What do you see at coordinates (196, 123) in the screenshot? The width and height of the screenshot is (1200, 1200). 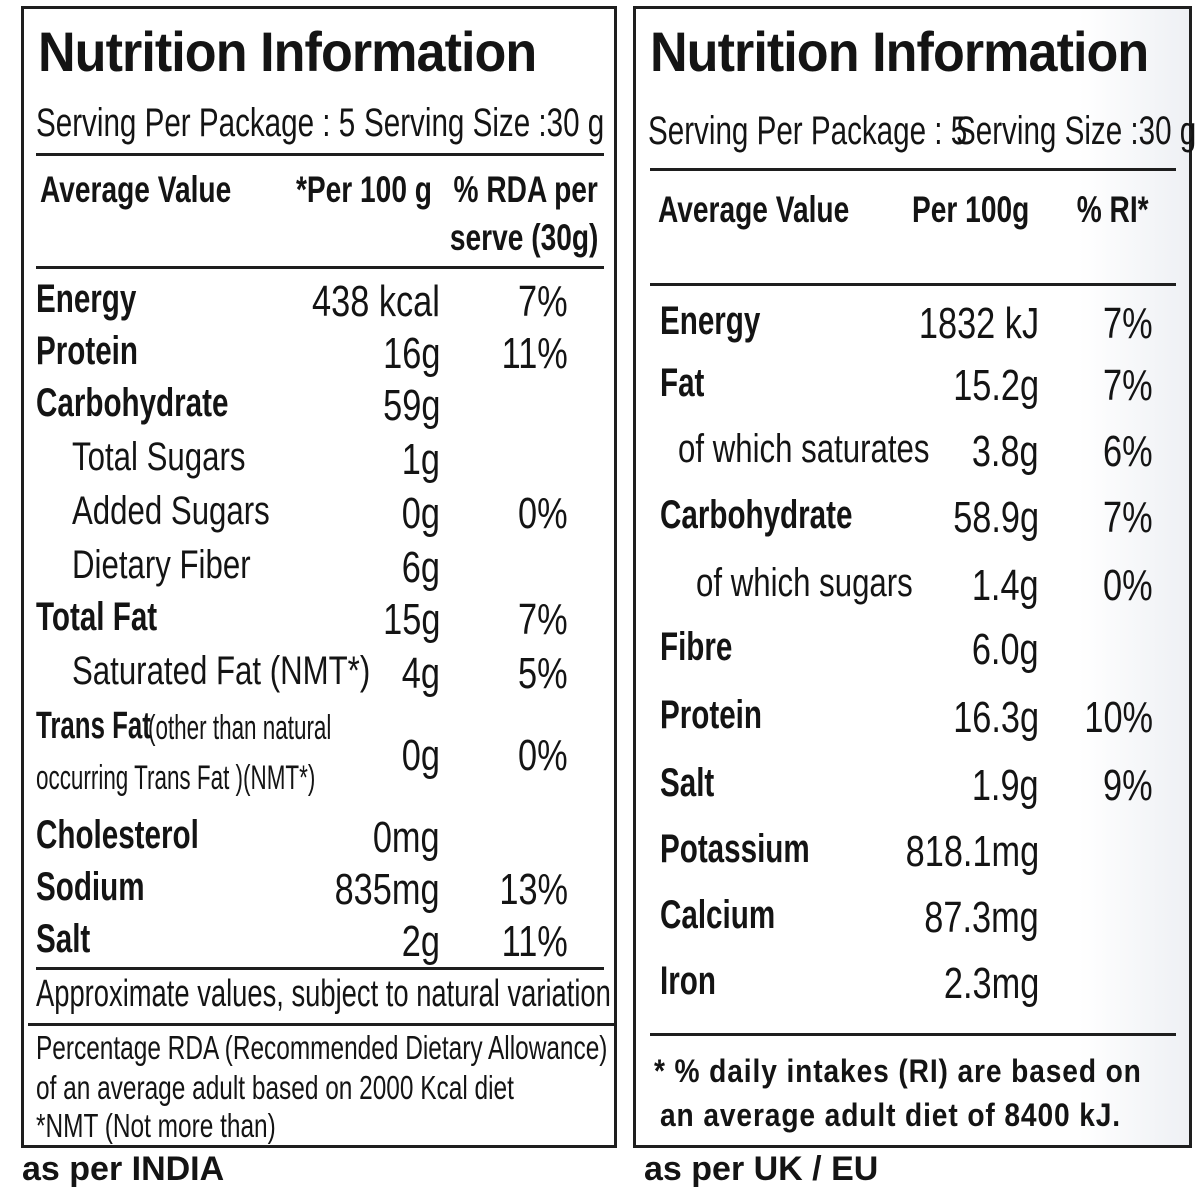 I see `india-serving-per-package: Serving Per Package : 5` at bounding box center [196, 123].